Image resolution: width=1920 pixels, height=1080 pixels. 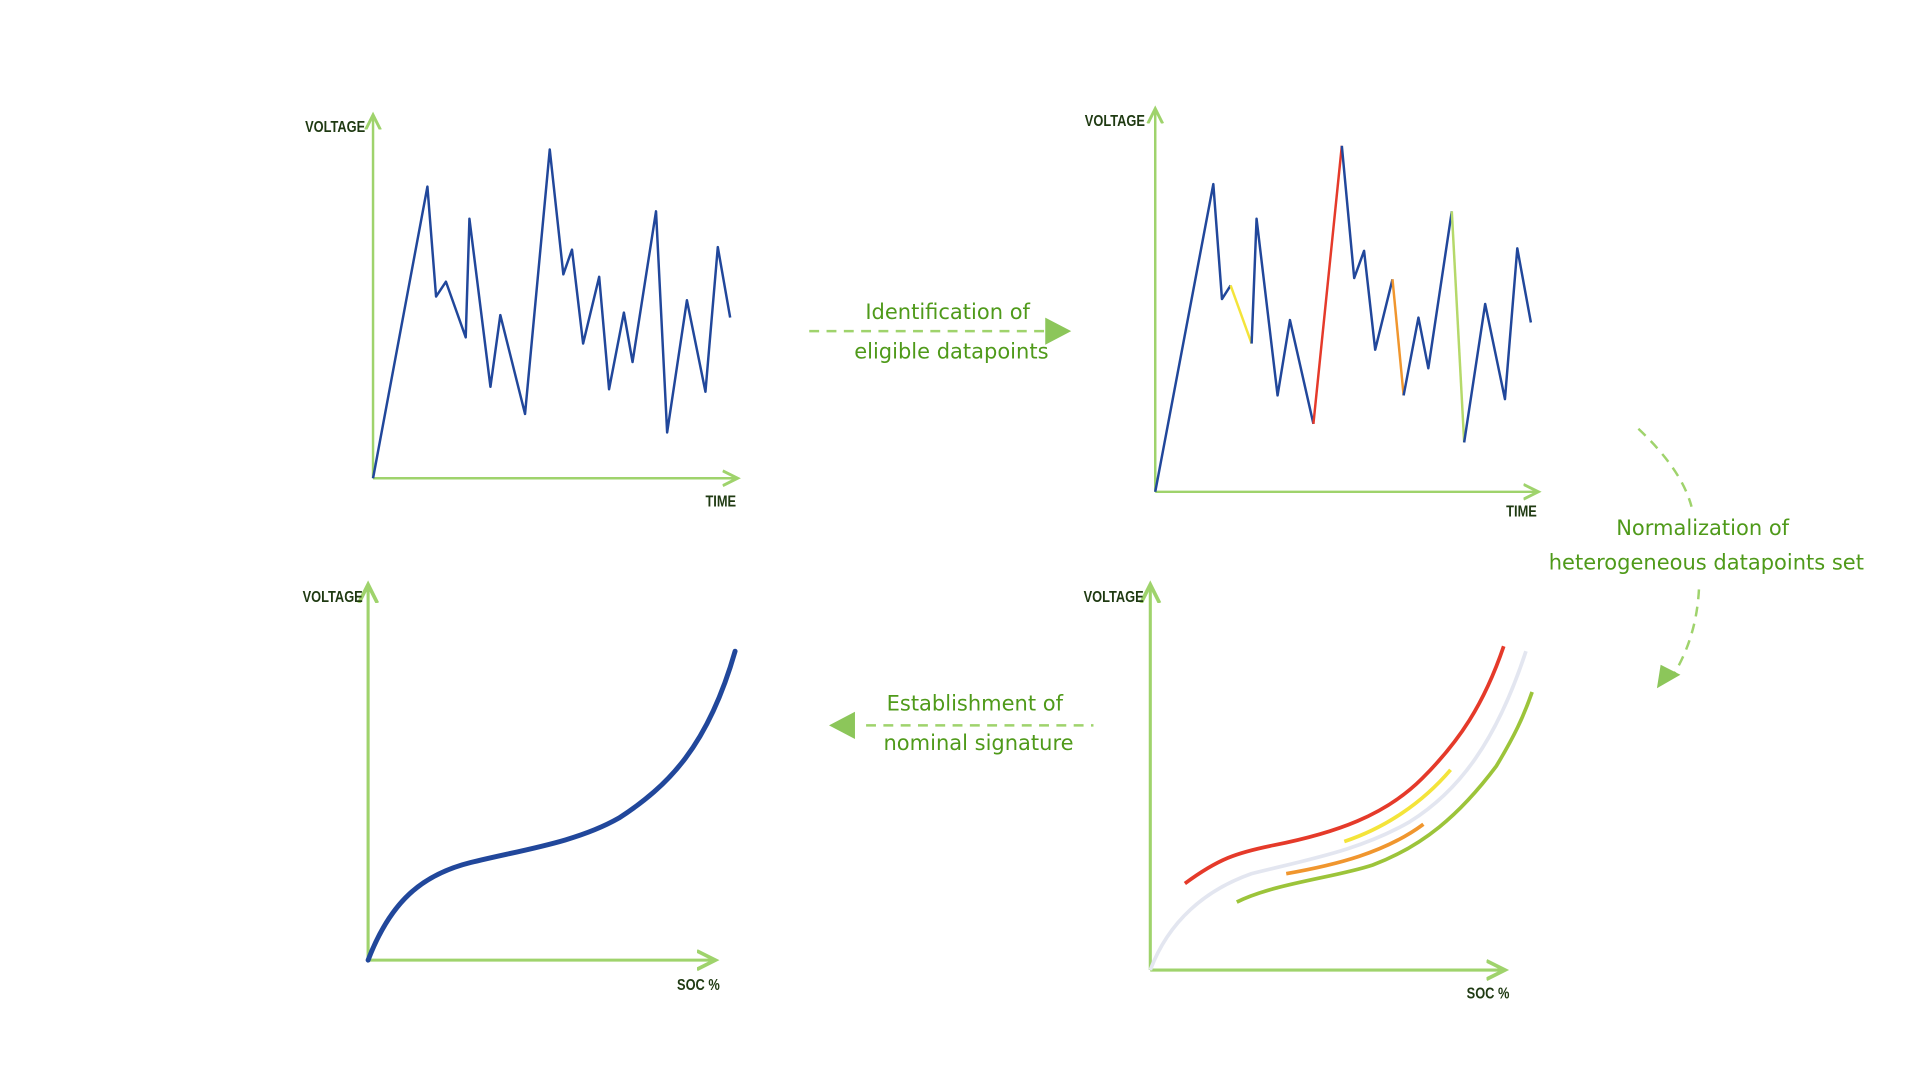 I want to click on eligible-segment-red, so click(x=1328, y=284).